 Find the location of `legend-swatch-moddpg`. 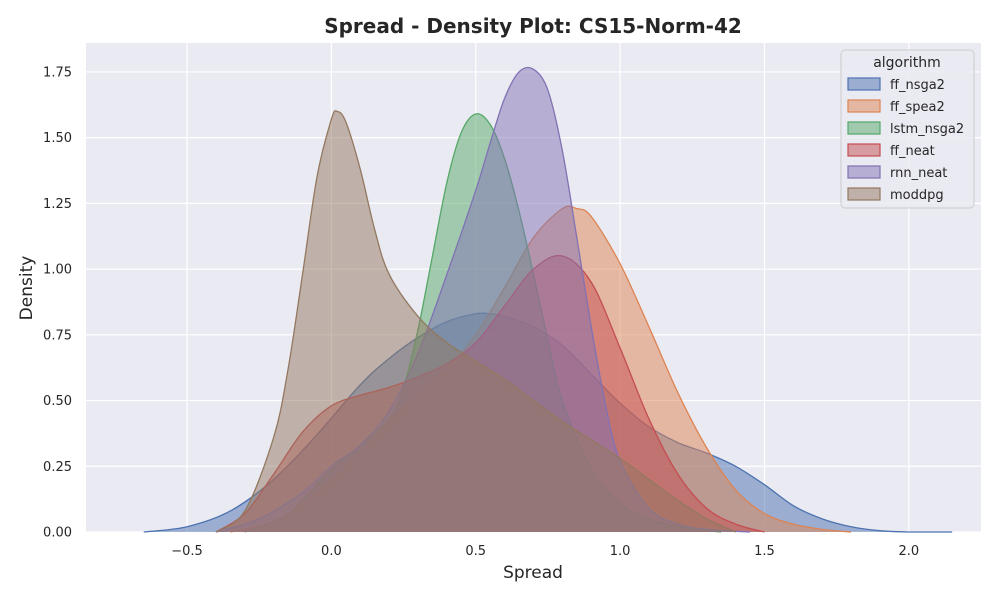

legend-swatch-moddpg is located at coordinates (864, 194).